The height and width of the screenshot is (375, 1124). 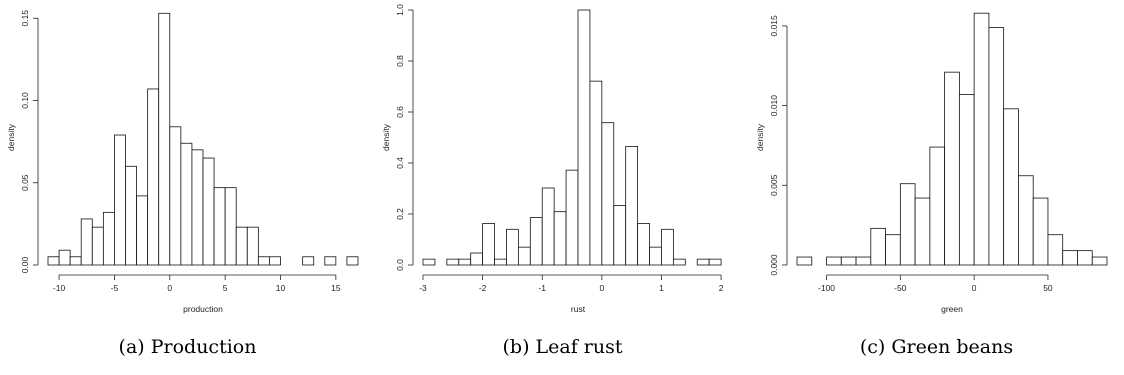 I want to click on x-axis-label: rust, so click(x=578, y=309).